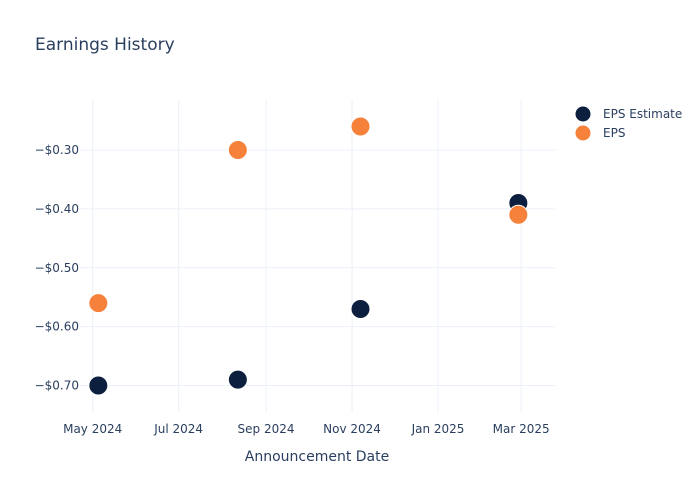 Image resolution: width=700 pixels, height=500 pixels. I want to click on x-tick-label: May 2024, so click(92, 429).